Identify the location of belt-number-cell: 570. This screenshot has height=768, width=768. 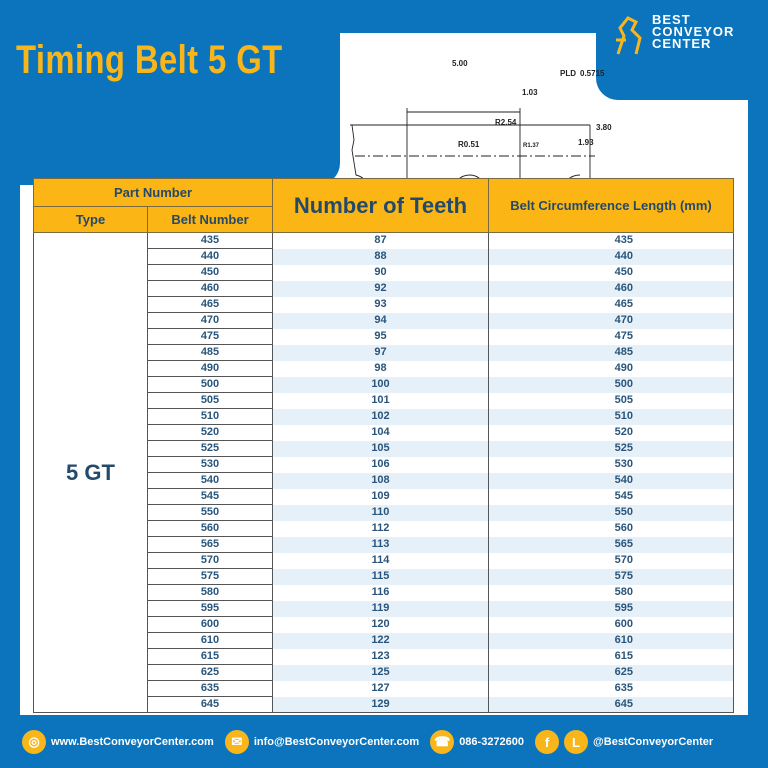
(210, 560).